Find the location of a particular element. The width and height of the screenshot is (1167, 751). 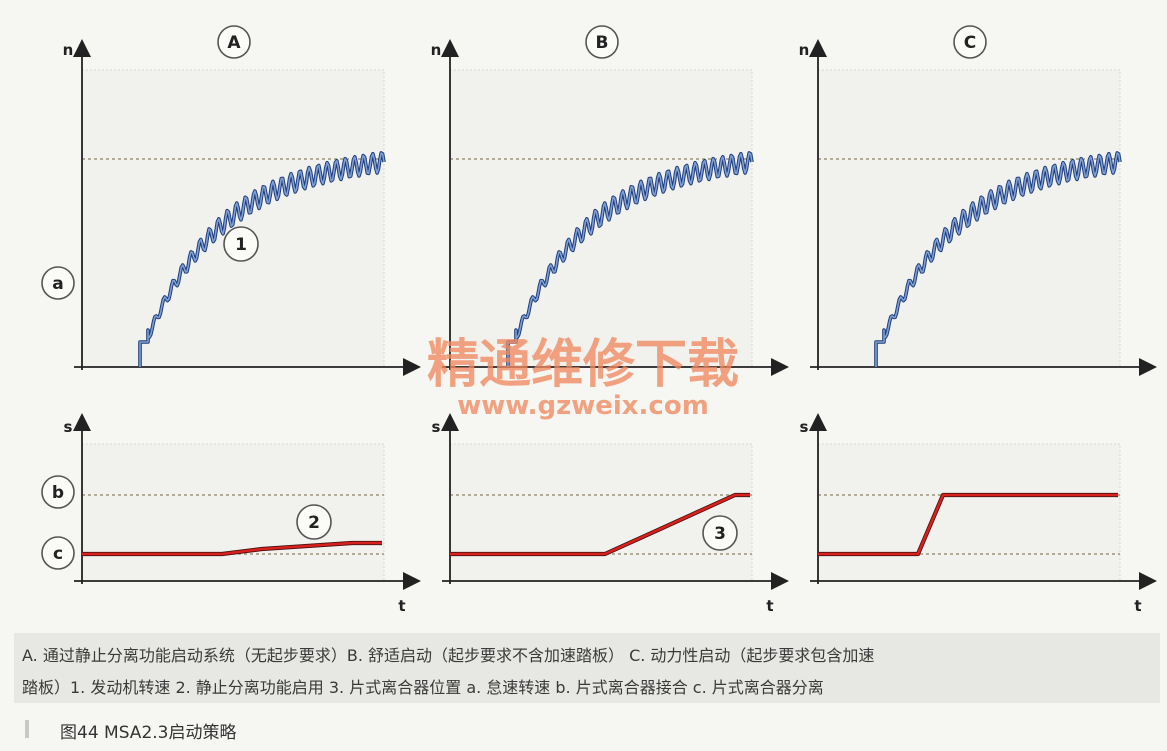

callout-1: 1 is located at coordinates (241, 244).